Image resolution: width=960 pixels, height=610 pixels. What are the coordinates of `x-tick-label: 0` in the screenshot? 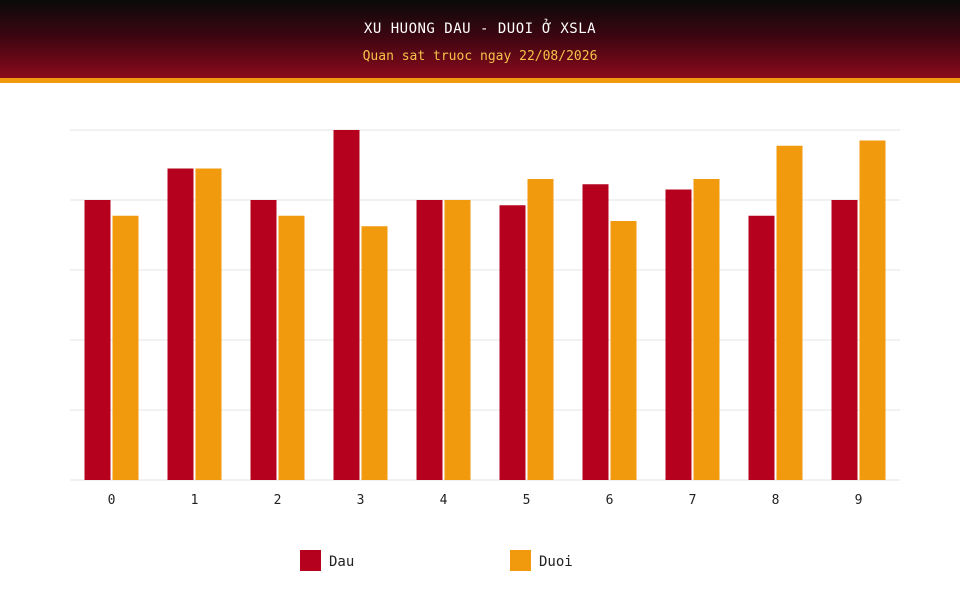 It's located at (112, 500).